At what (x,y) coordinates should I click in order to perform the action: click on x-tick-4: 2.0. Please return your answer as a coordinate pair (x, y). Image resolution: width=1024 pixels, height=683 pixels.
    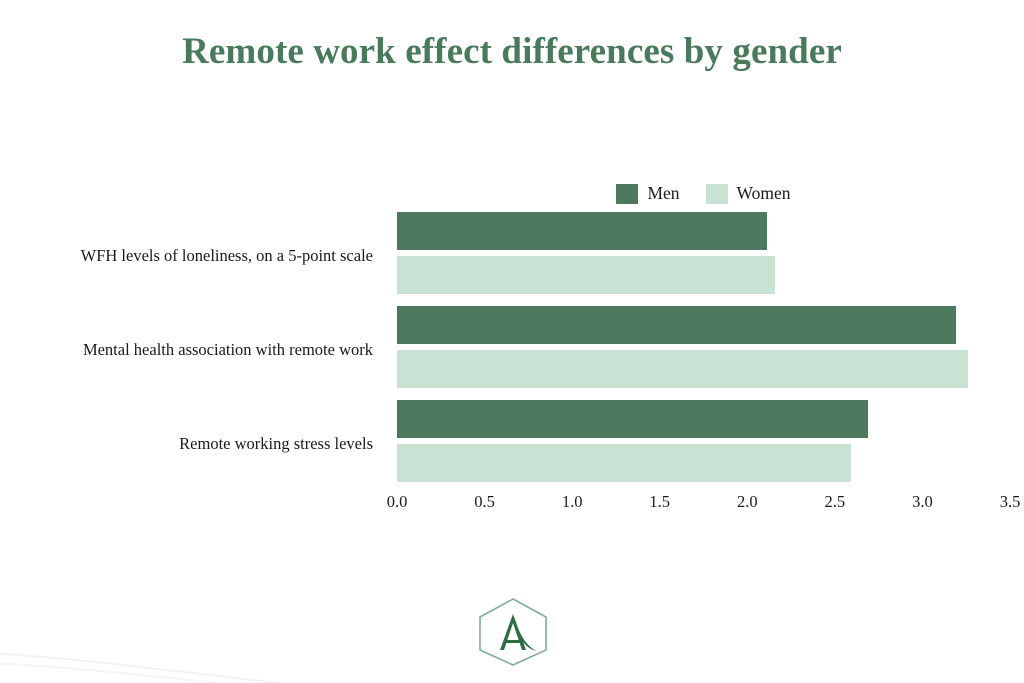
    Looking at the image, I should click on (747, 501).